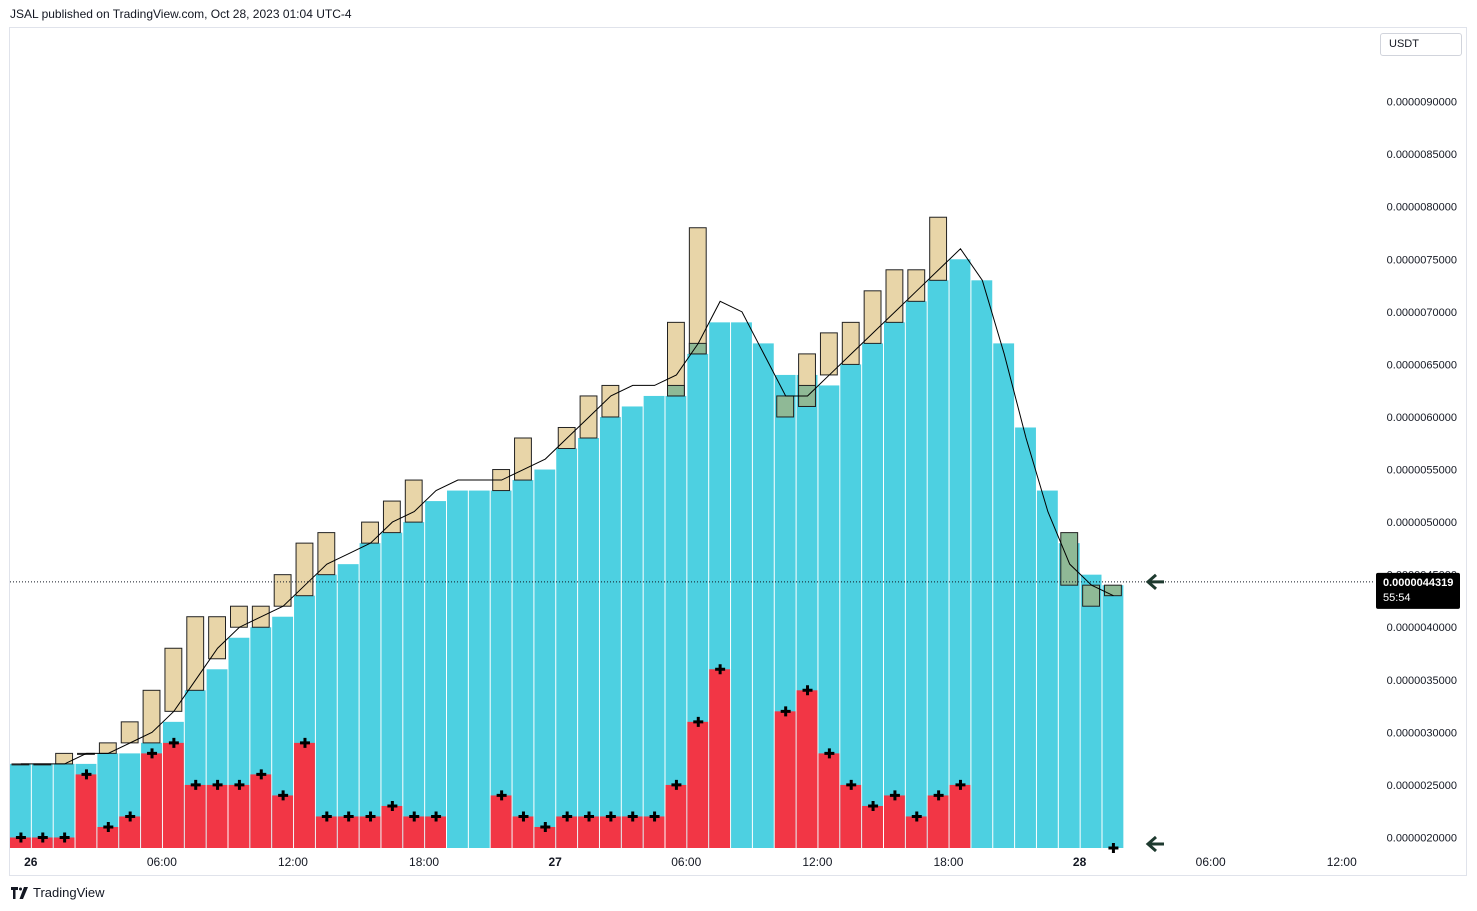 This screenshot has height=911, width=1477. I want to click on price-label-box, so click(1418, 590).